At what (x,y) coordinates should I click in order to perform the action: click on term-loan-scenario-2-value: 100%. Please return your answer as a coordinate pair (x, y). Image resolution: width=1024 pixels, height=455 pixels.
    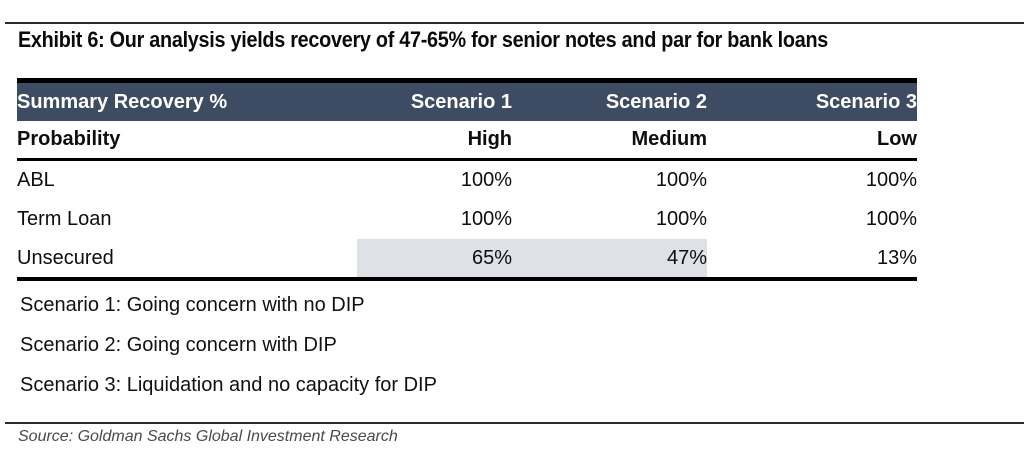
    Looking at the image, I should click on (681, 219).